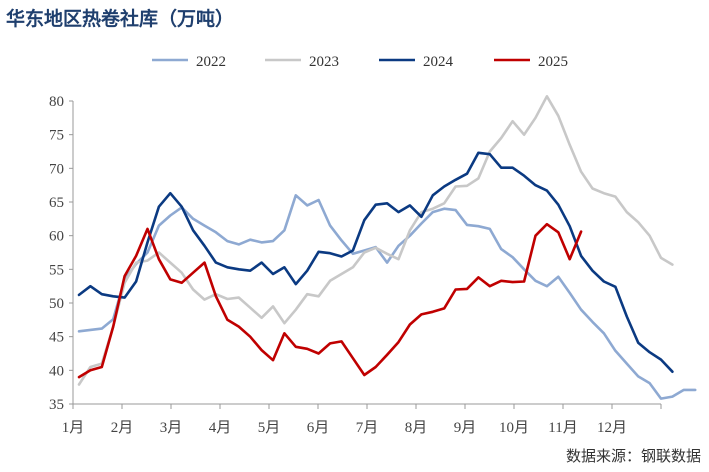  Describe the element at coordinates (514, 428) in the screenshot. I see `x-tick-label: 10月` at that location.